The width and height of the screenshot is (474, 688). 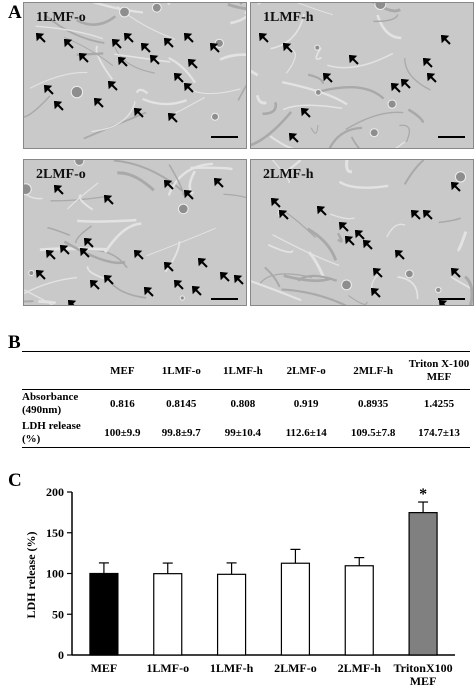 What do you see at coordinates (243, 432) in the screenshot?
I see `table-cell: 99±10.4` at bounding box center [243, 432].